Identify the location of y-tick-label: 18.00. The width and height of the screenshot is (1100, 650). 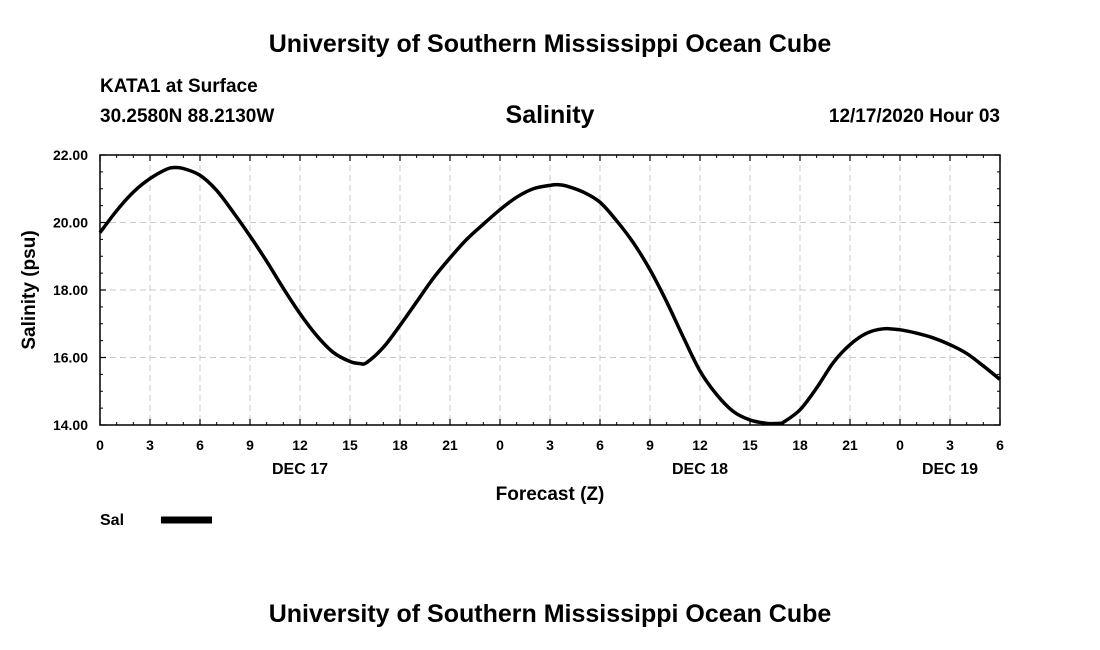
(70, 290).